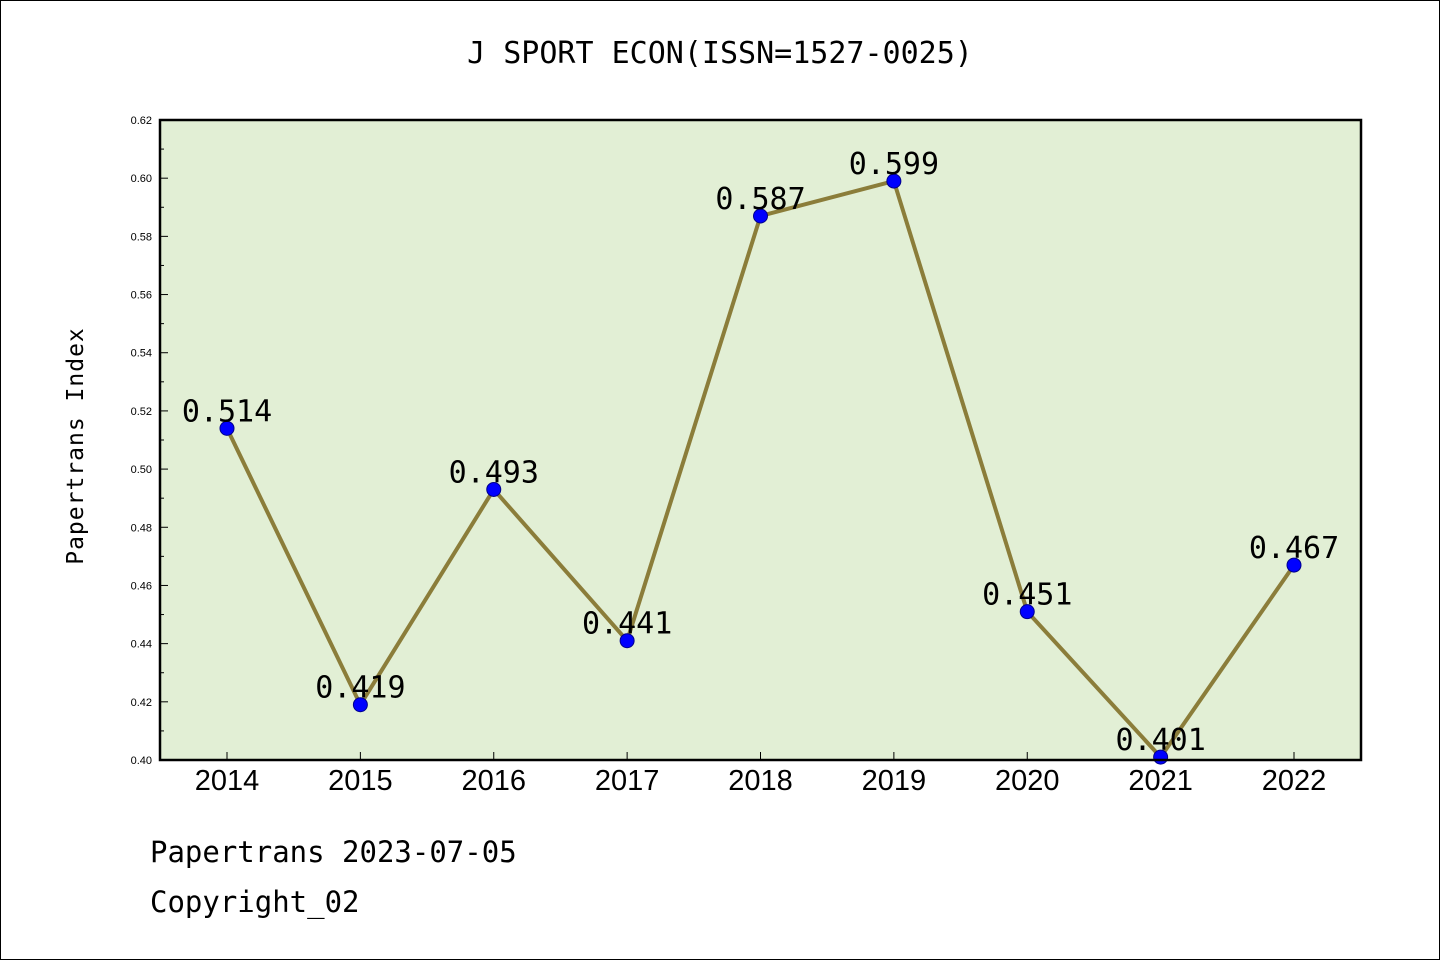  I want to click on y-tick-label: 0.42, so click(141, 703).